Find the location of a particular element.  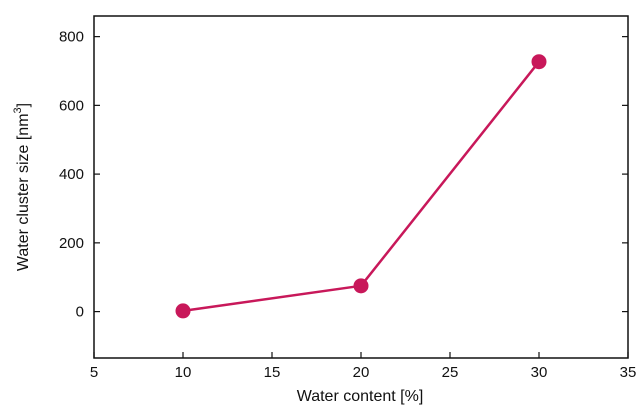

x-tick-label: 10 is located at coordinates (183, 372).